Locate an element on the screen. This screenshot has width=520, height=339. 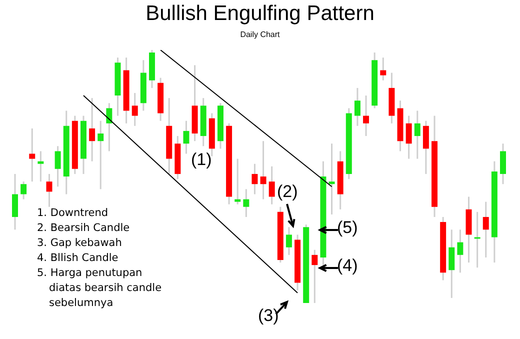
annotation: (4) is located at coordinates (347, 266).